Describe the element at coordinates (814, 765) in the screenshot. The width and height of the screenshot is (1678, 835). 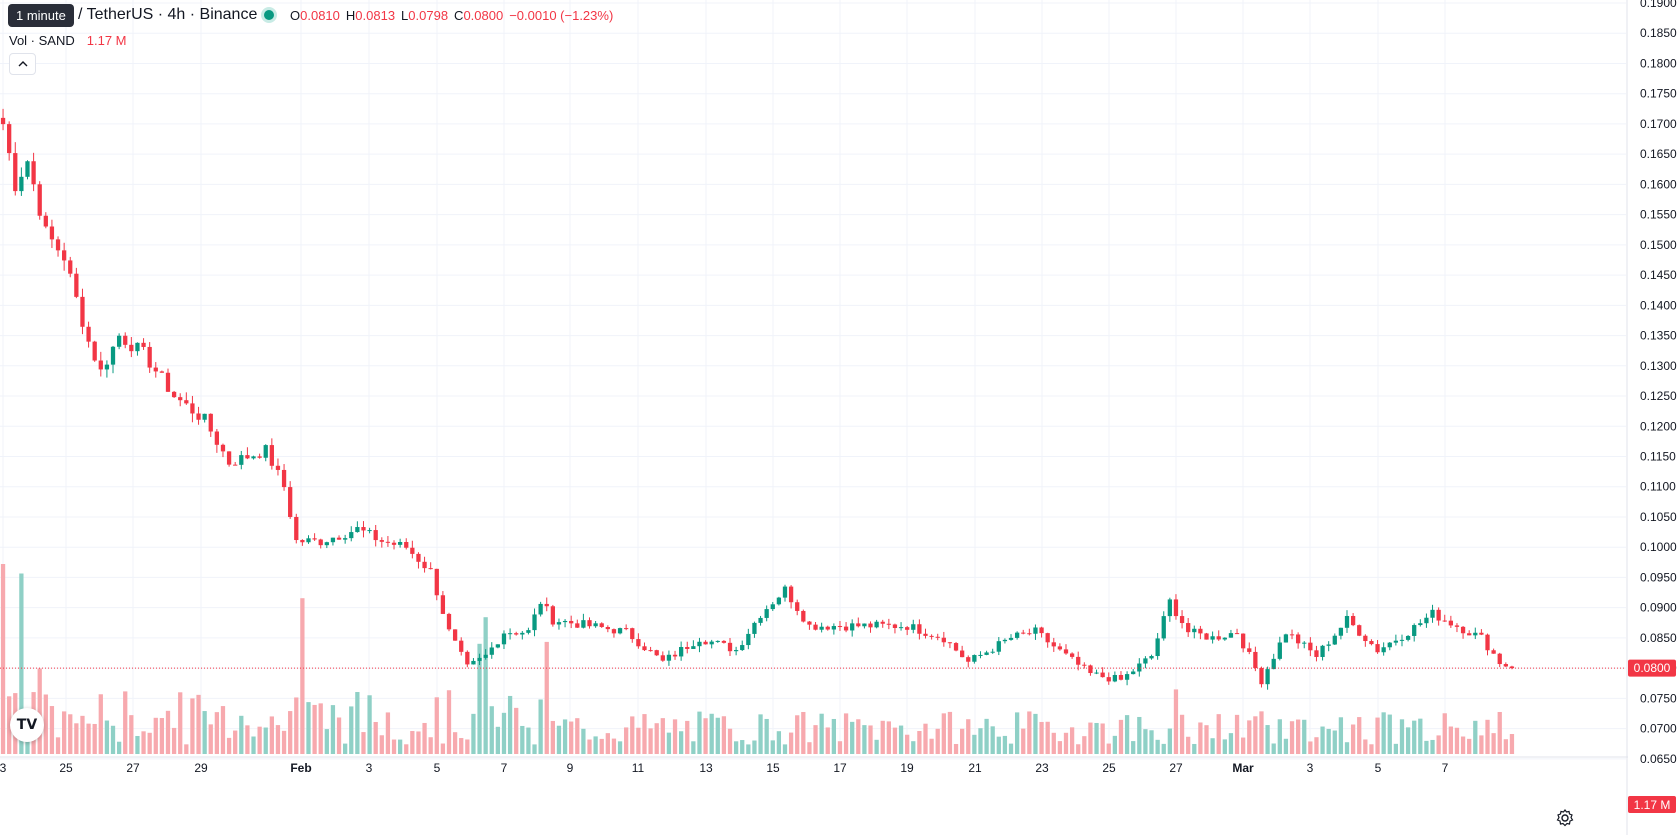
I see `time-axis: 3 25 27 29 Feb 3 5 7 9 11 13 15 17 19 21 23 25 27 Mar 3 5 7` at that location.